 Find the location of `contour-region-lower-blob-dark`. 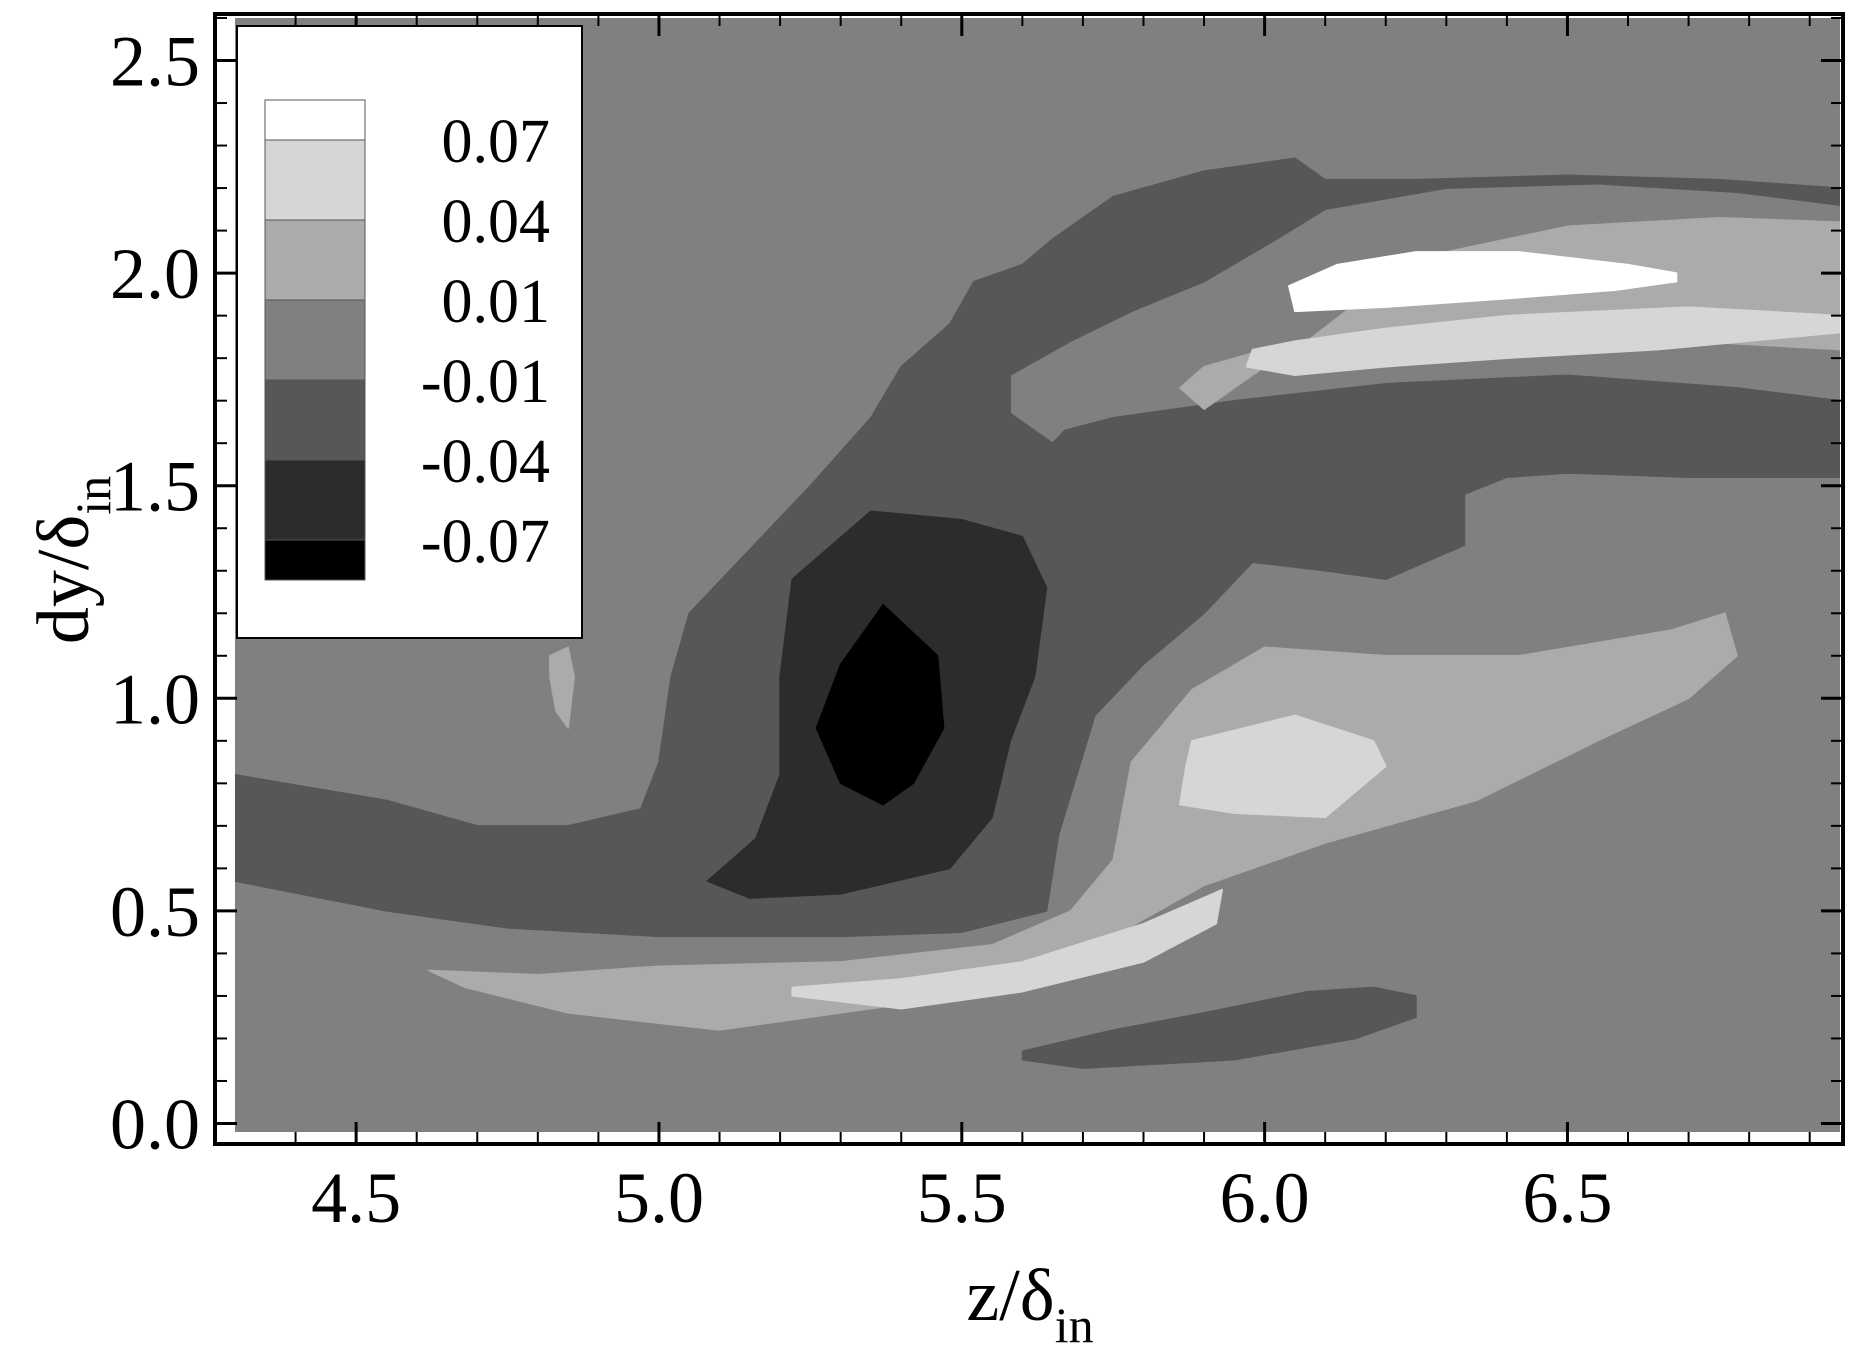

contour-region-lower-blob-dark is located at coordinates (1219, 1027).